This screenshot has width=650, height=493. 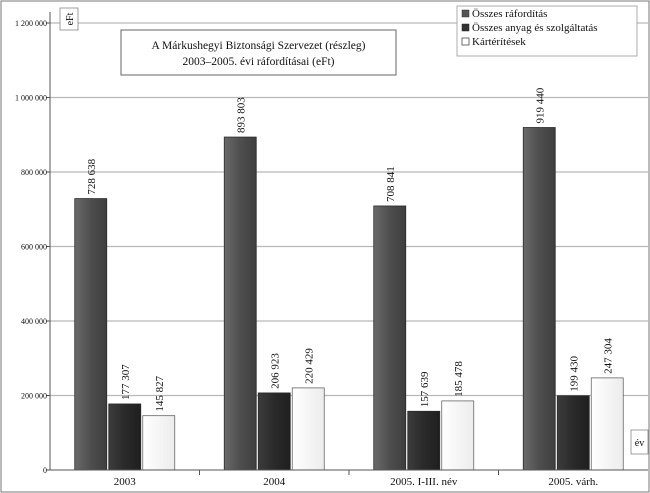 I want to click on bar-value-label: 199 430, so click(x=574, y=373).